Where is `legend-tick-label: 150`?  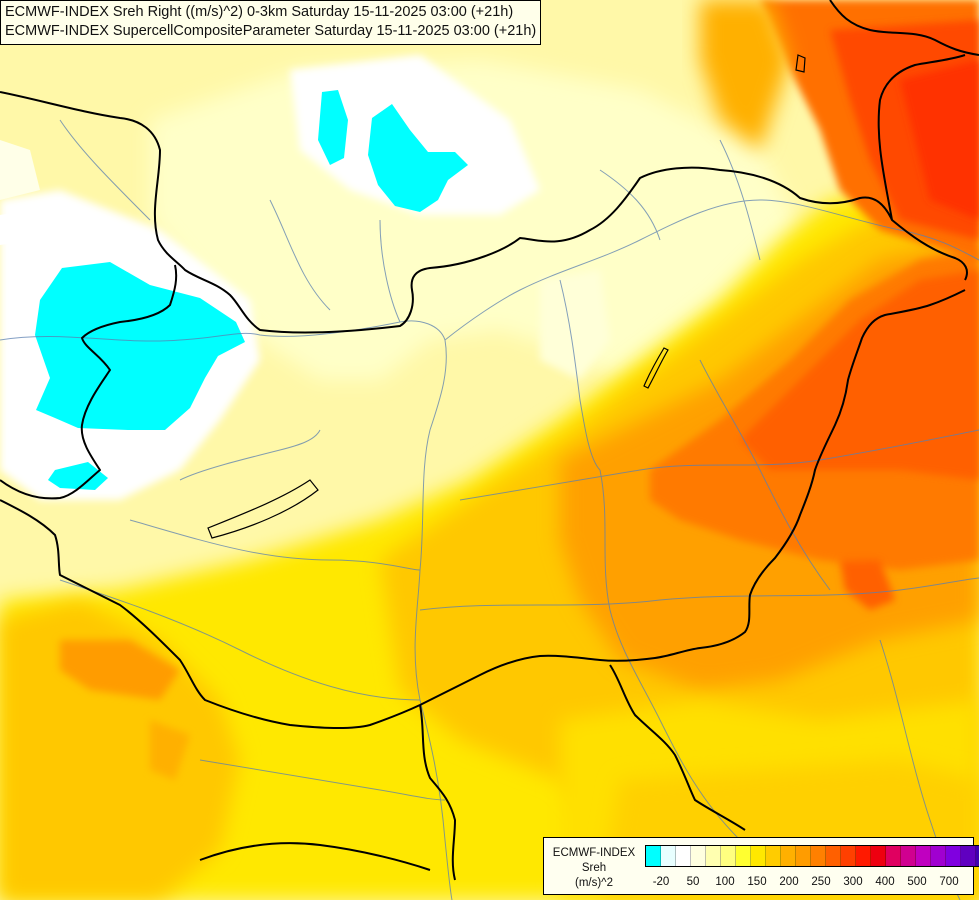 legend-tick-label: 150 is located at coordinates (757, 882).